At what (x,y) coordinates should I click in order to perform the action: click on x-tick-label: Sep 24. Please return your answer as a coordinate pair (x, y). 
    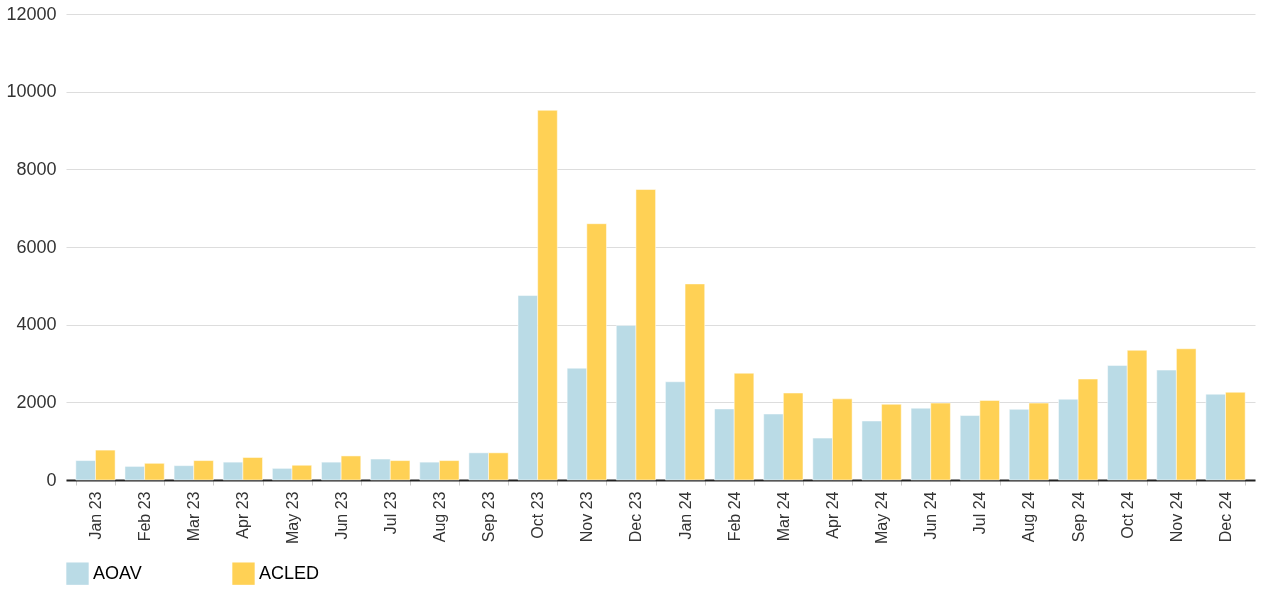
    Looking at the image, I should click on (1078, 517).